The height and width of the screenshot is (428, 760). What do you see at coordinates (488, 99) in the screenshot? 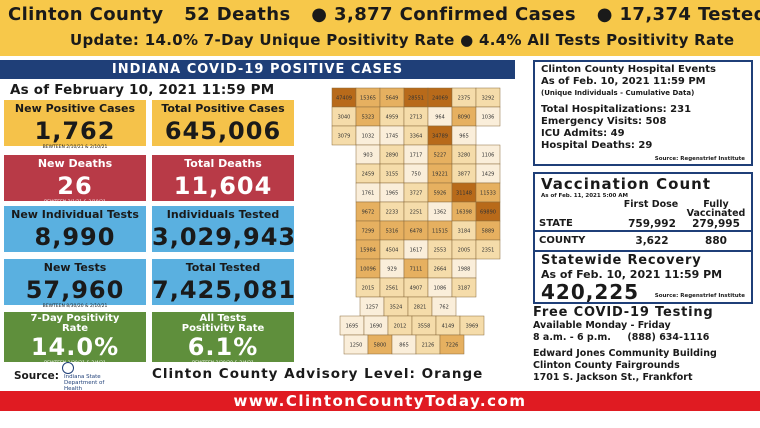
I see `county-case-label: 3292` at bounding box center [488, 99].